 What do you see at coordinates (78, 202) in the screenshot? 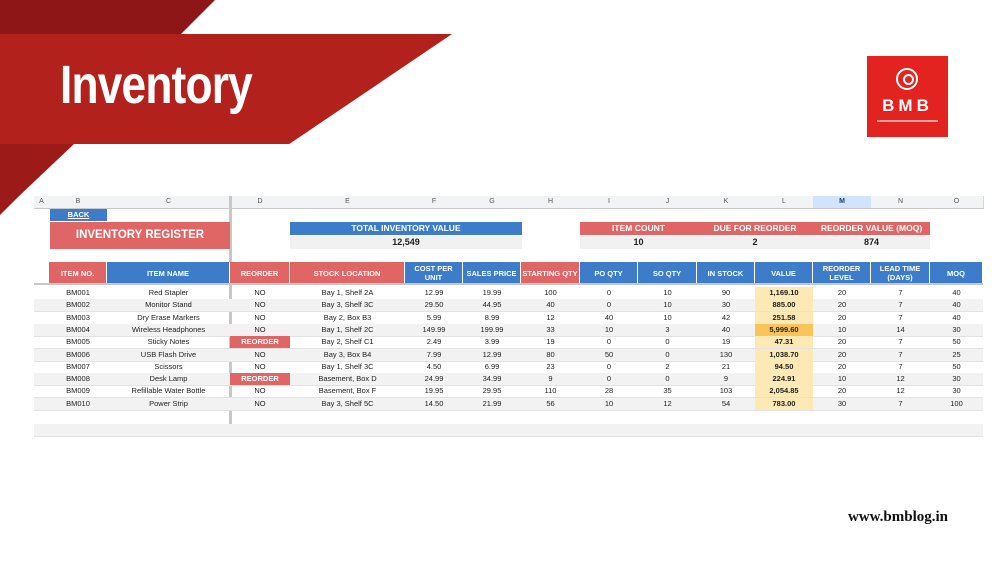
I see `column-header-b: B` at bounding box center [78, 202].